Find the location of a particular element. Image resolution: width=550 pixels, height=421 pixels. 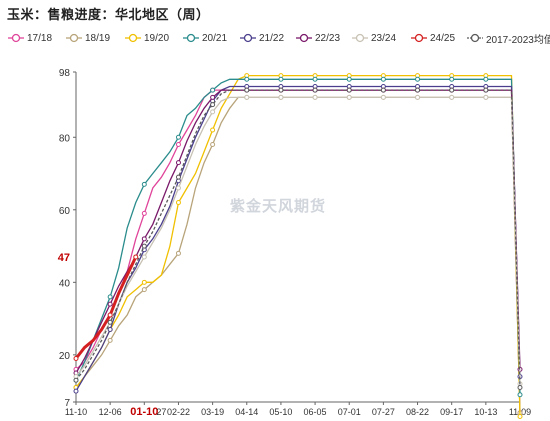

legend-label: 23/24 is located at coordinates (384, 38).